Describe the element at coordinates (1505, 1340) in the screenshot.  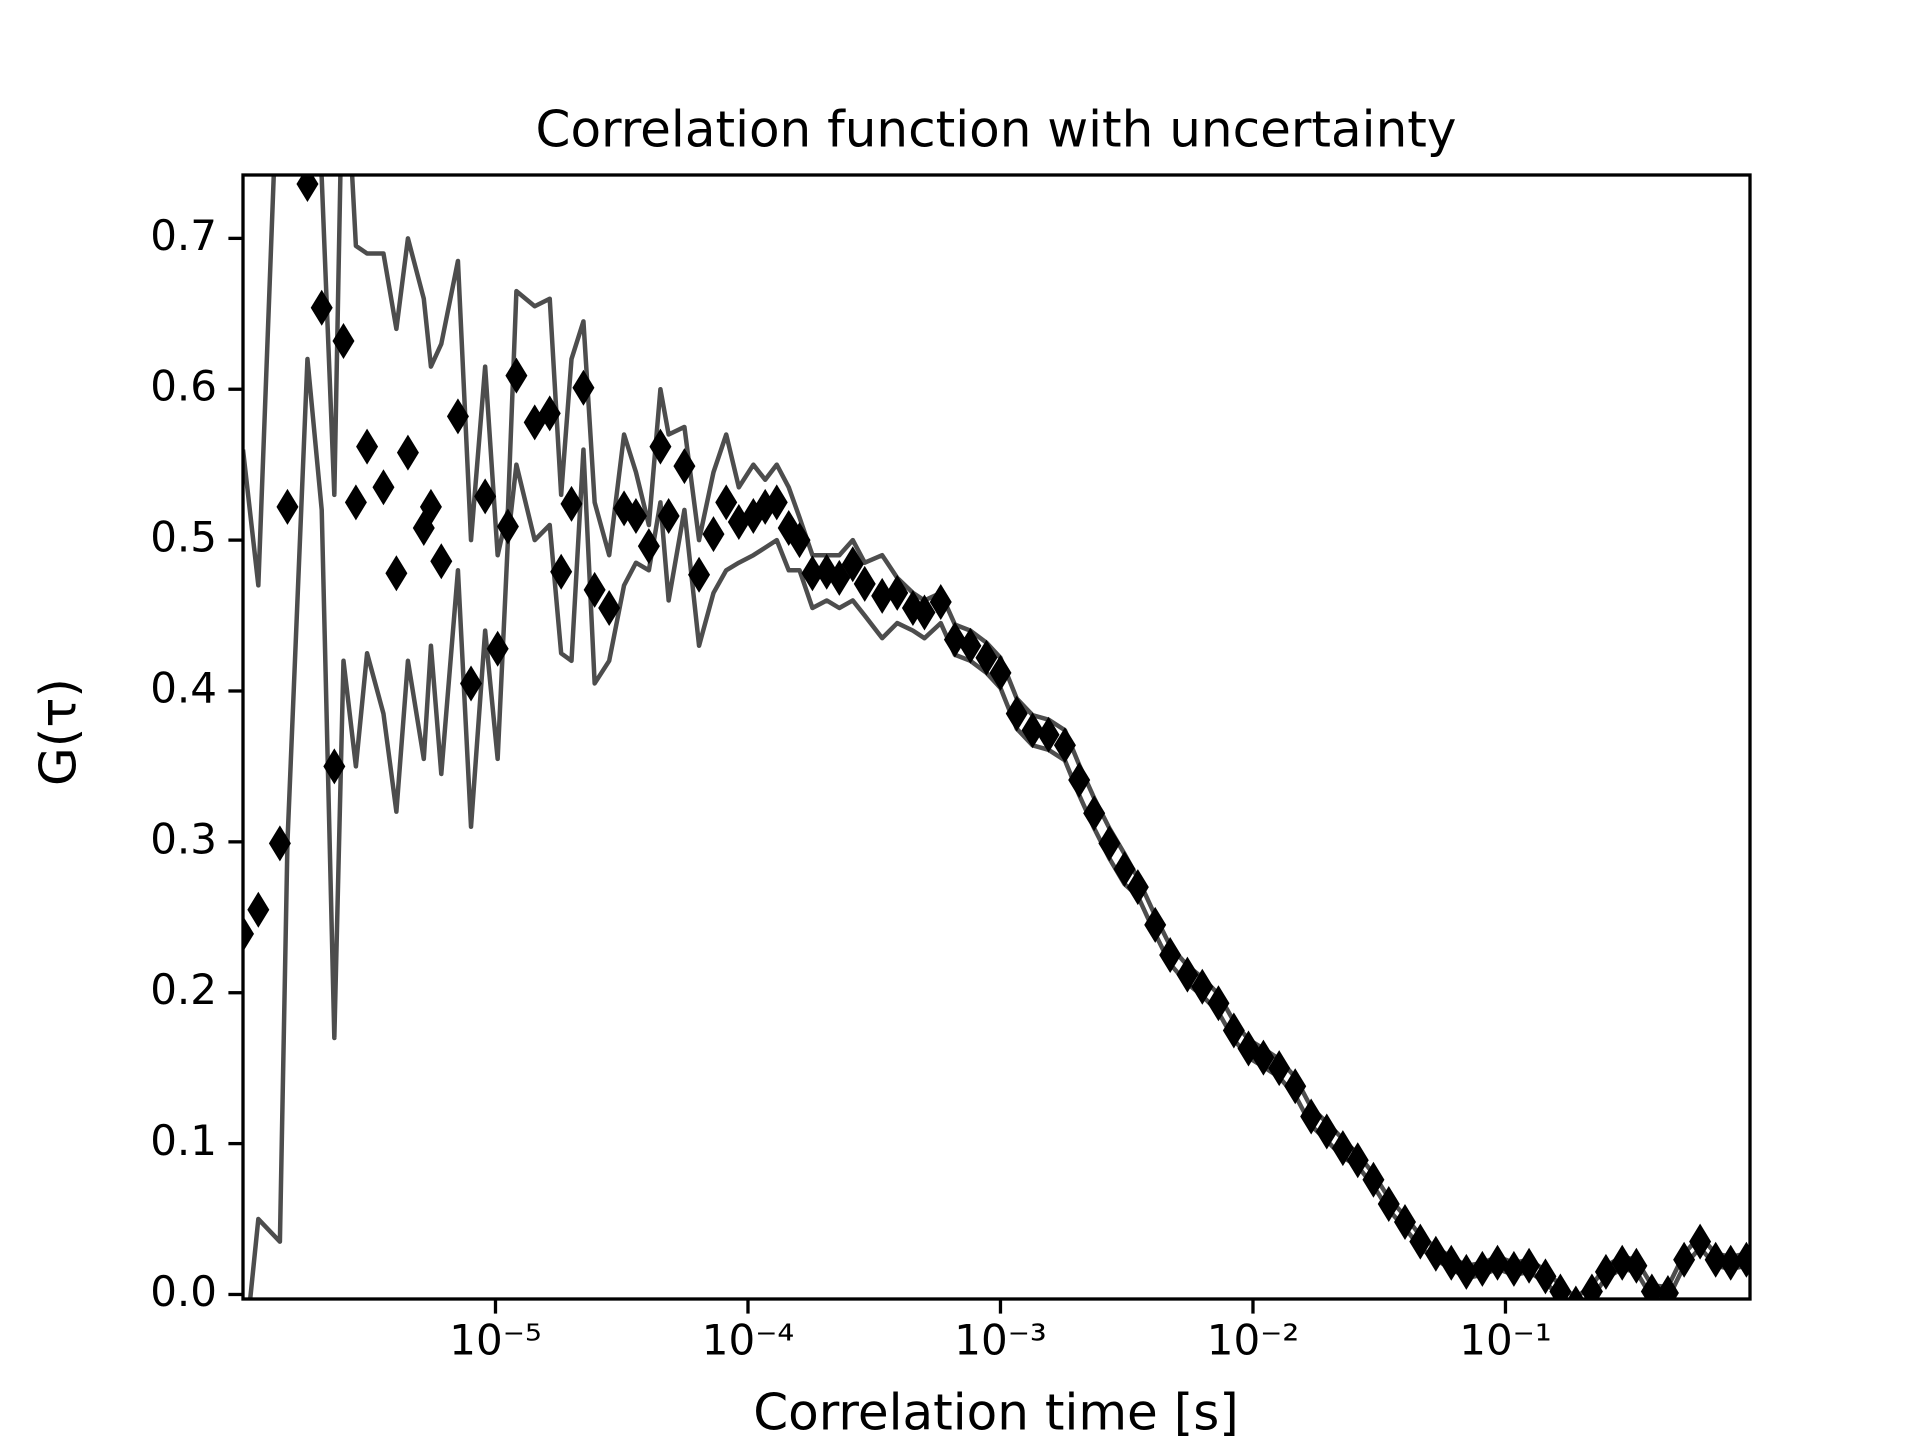
I see `x-tick-label: 10⁻¹` at that location.